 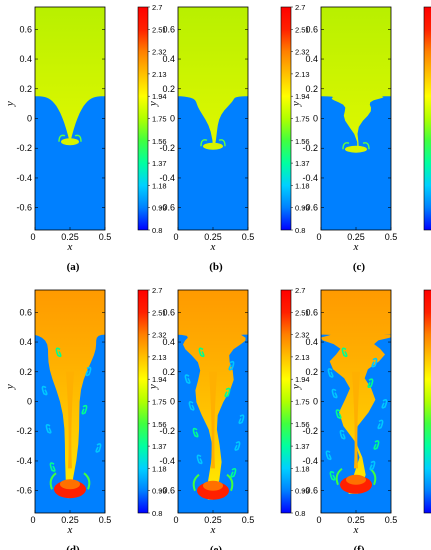 What do you see at coordinates (73, 267) in the screenshot?
I see `panel-caption: (a)` at bounding box center [73, 267].